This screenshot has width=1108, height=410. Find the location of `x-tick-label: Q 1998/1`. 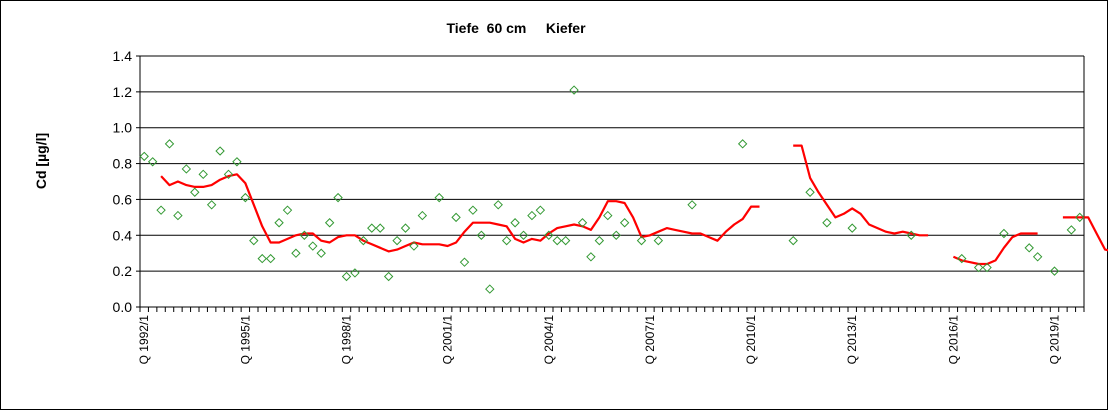

x-tick-label: Q 1998/1 is located at coordinates (347, 340).